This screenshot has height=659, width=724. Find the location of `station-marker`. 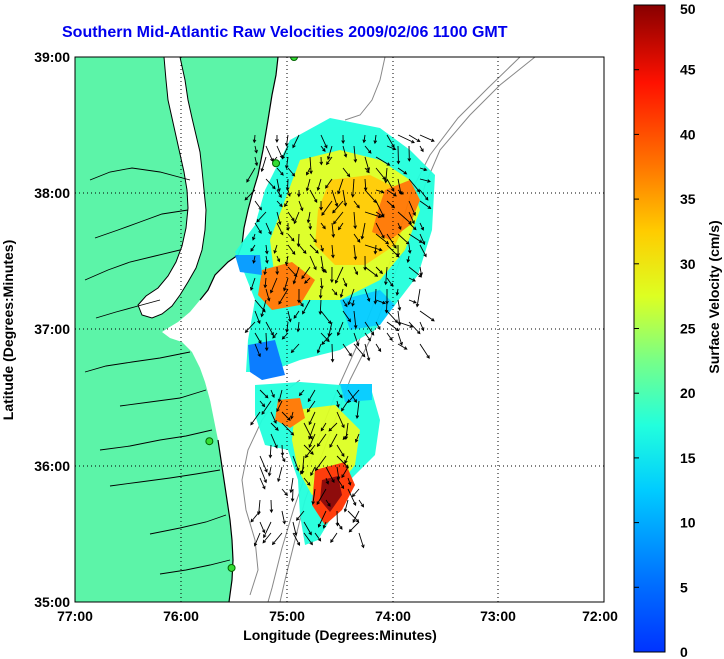

station-marker is located at coordinates (276, 163).